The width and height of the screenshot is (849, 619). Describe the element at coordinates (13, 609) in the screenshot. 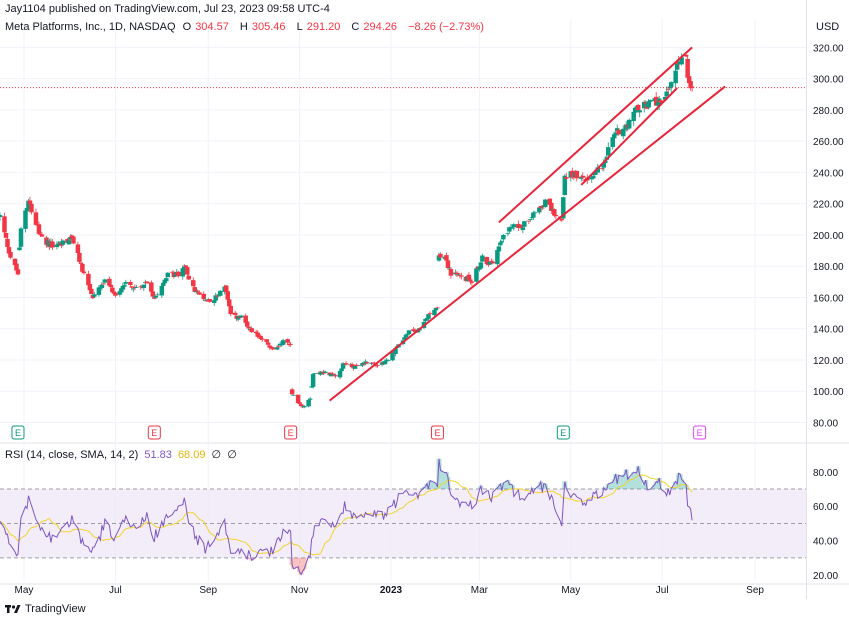

I see `tradingview-logo-icon` at that location.